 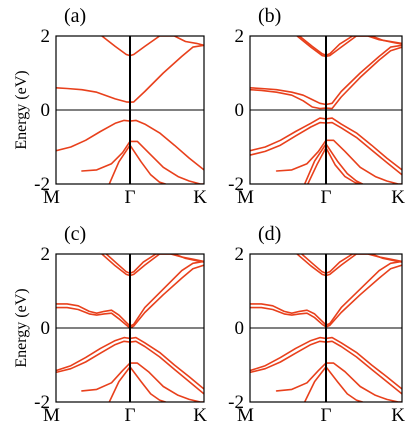 What do you see at coordinates (269, 234) in the screenshot?
I see `panel-label: (d)` at bounding box center [269, 234].